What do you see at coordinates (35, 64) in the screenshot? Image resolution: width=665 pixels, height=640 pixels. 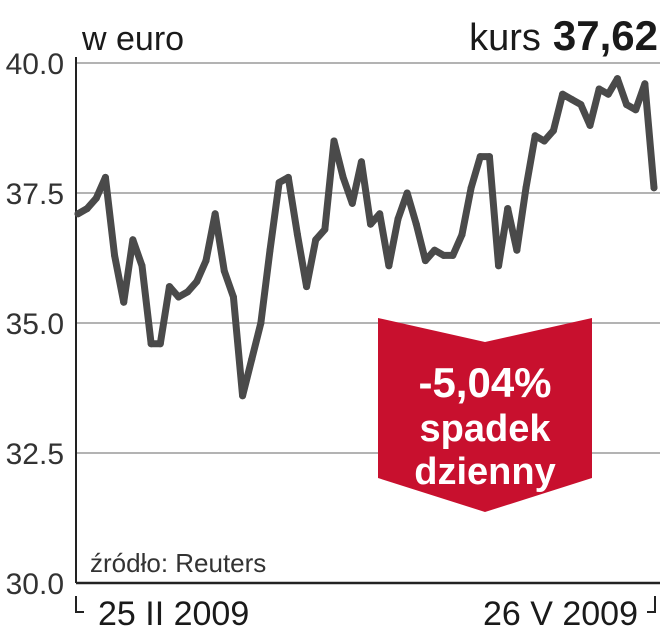 I see `y-tick-label: 40.0` at bounding box center [35, 64].